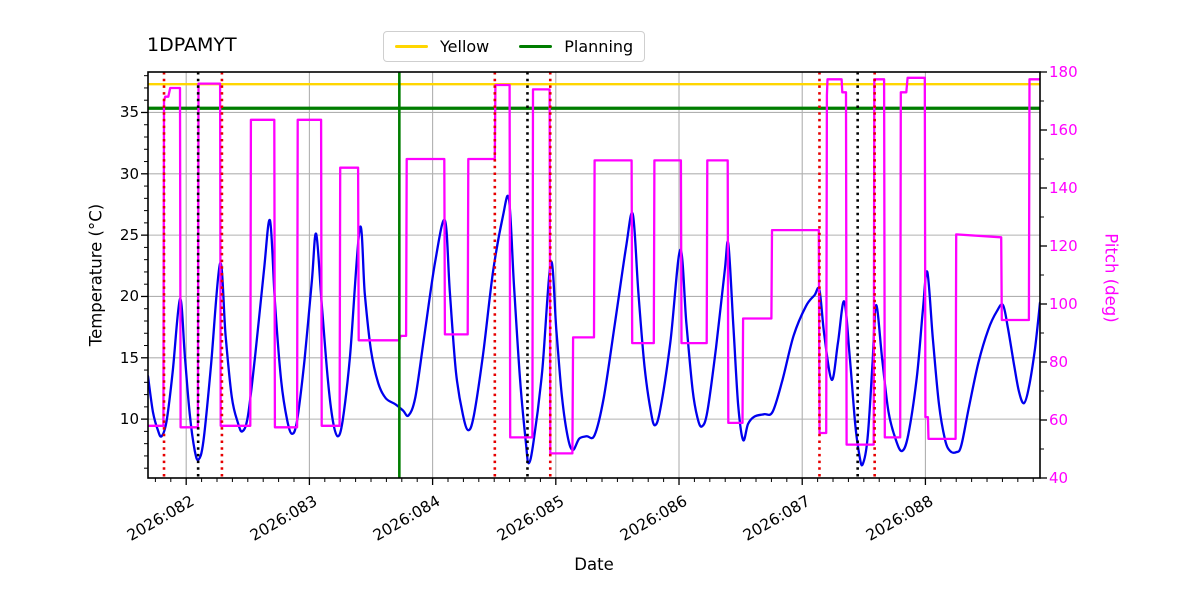 The image size is (1200, 600). What do you see at coordinates (411, 46) in the screenshot?
I see `legend-line-yellow` at bounding box center [411, 46].